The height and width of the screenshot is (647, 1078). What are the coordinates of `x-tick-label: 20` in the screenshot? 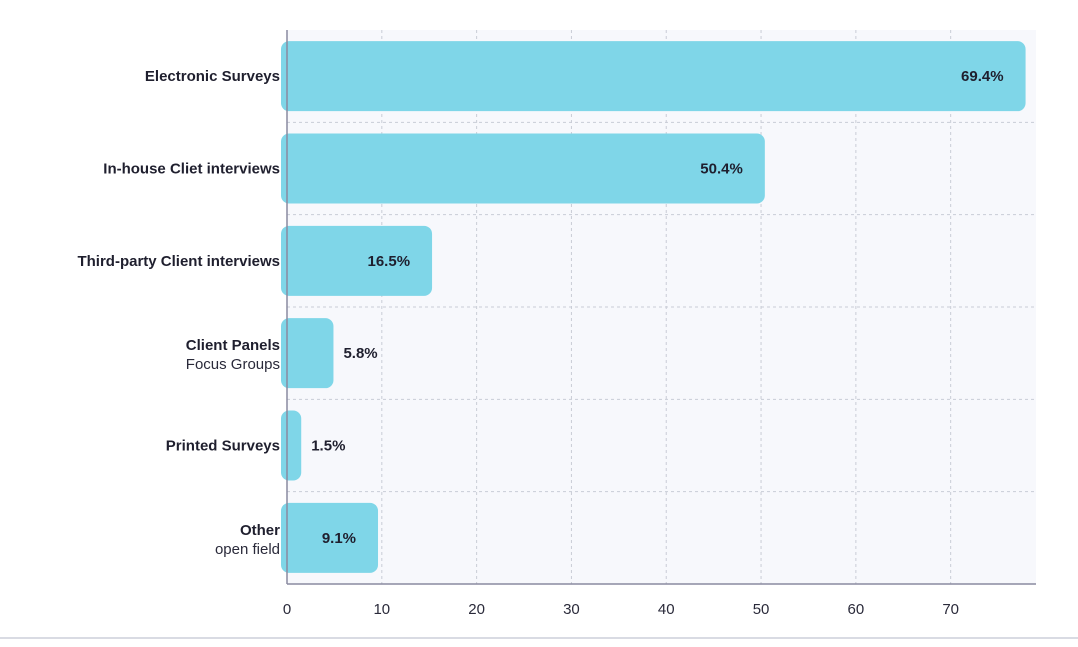 It's located at (476, 609).